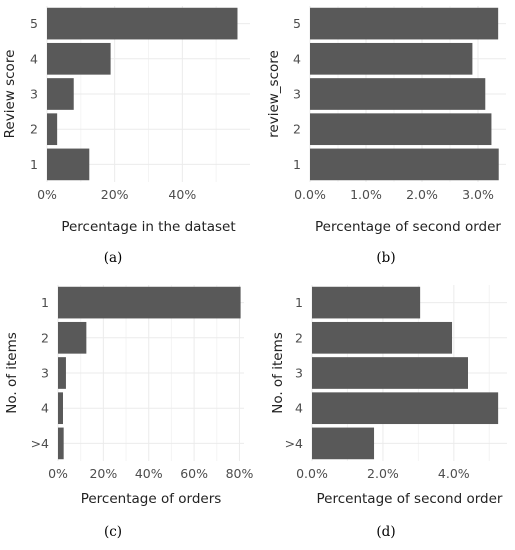 This screenshot has width=515, height=550. What do you see at coordinates (478, 194) in the screenshot?
I see `x-tick-label: 3.0%` at bounding box center [478, 194].